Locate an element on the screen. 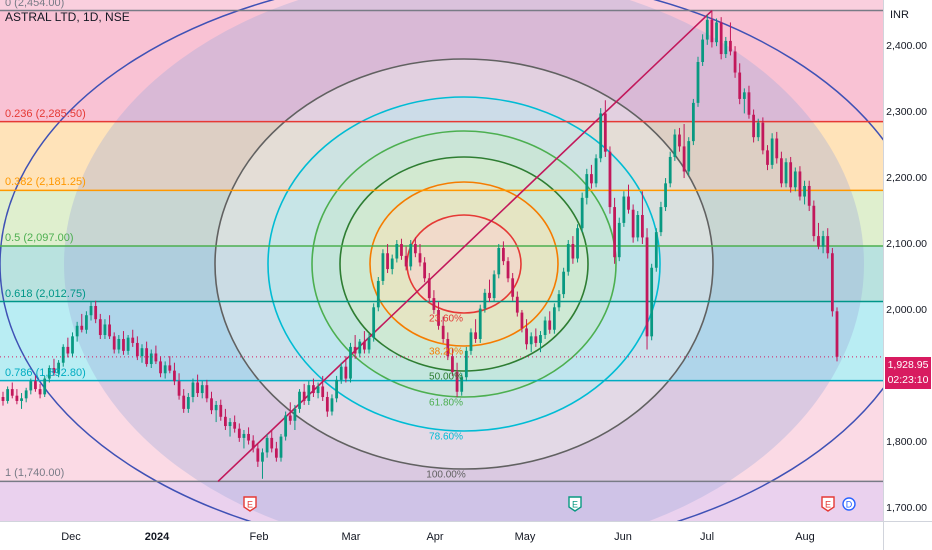  fib-level-label: 0.382 (2,181.25) is located at coordinates (45, 182).